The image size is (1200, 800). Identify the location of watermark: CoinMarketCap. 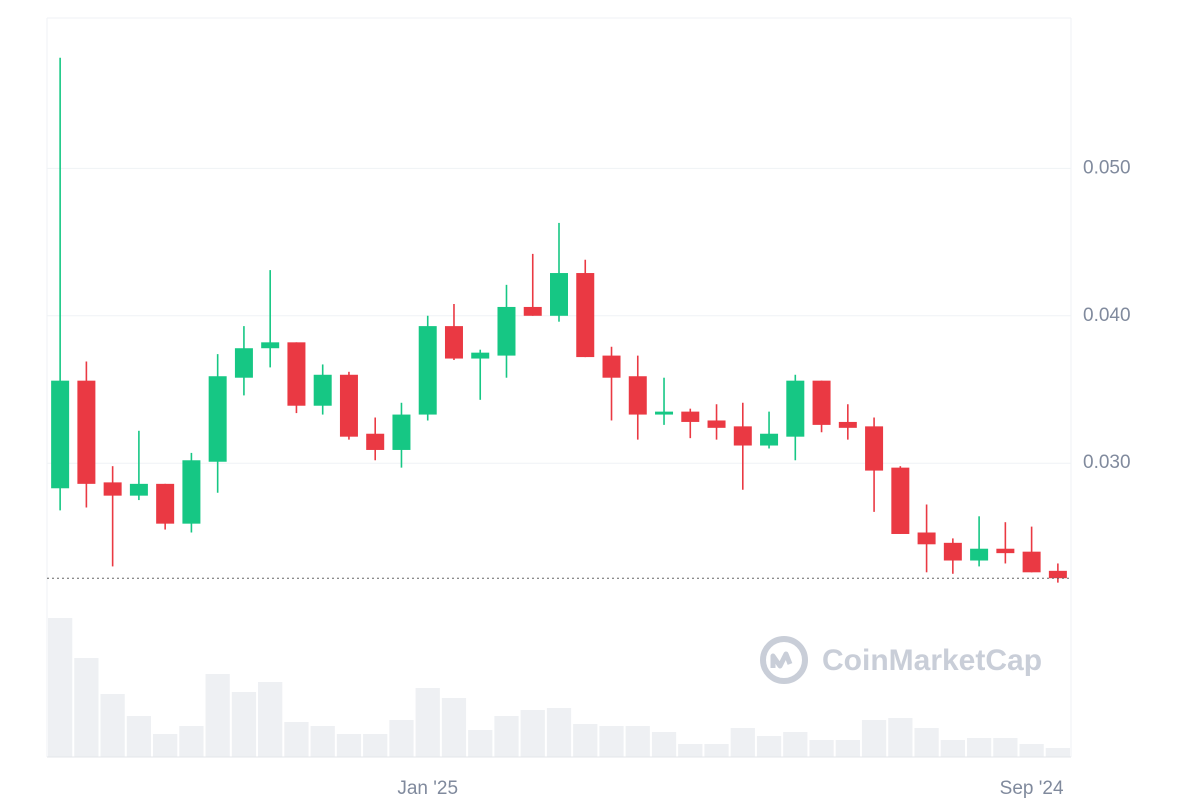
(932, 660).